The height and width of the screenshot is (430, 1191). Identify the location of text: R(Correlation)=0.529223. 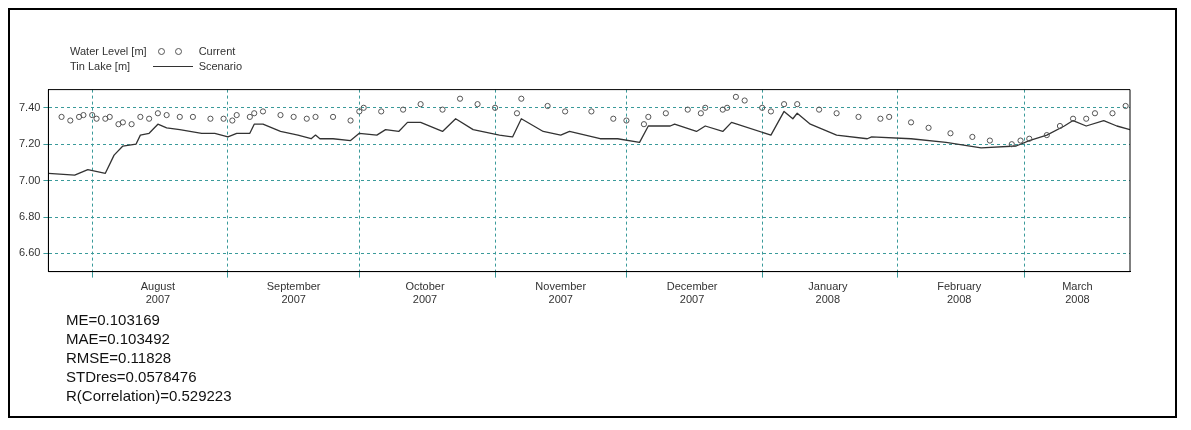
(149, 395).